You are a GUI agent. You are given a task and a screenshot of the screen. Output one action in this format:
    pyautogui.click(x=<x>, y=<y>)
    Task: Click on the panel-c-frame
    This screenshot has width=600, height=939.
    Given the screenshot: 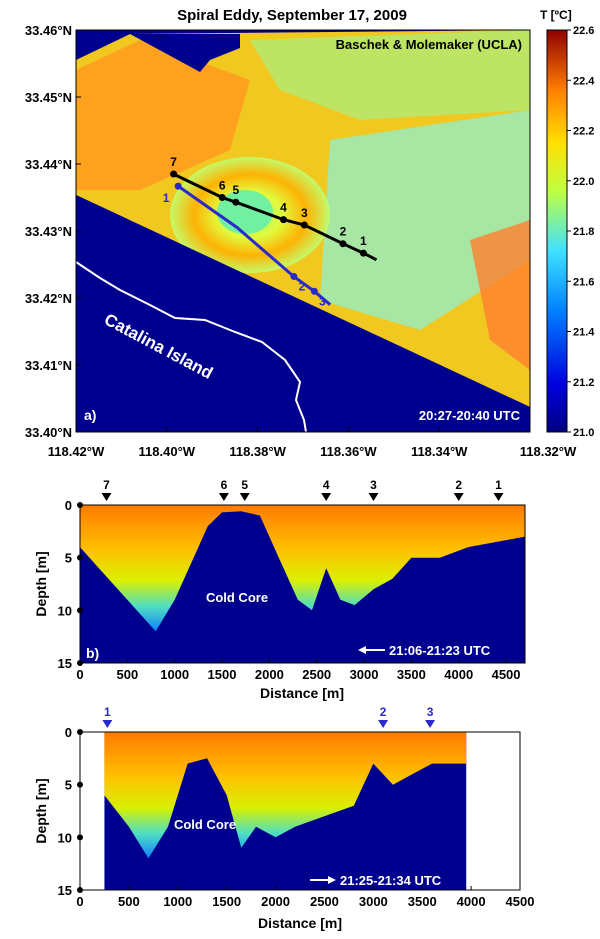 What is the action you would take?
    pyautogui.click(x=300, y=811)
    